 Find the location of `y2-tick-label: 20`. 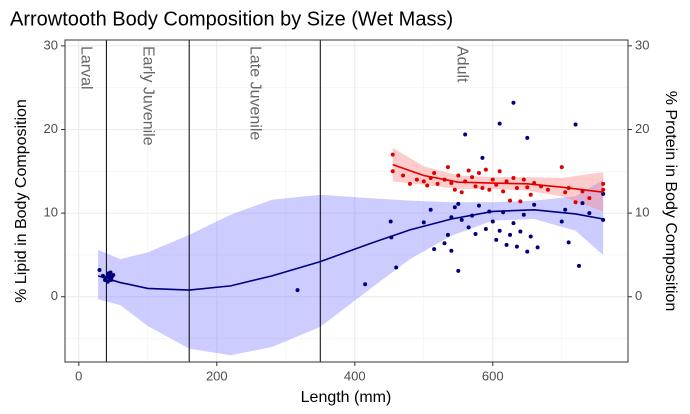

y2-tick-label: 20 is located at coordinates (642, 128).